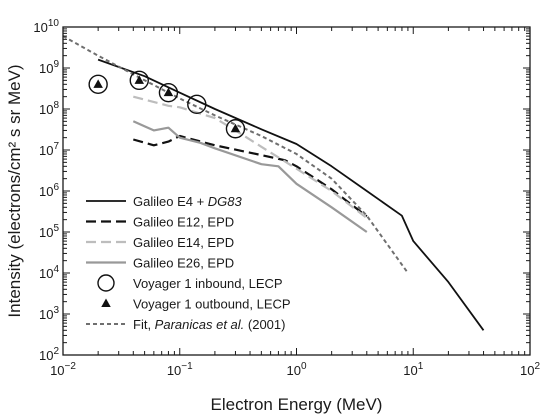  What do you see at coordinates (167, 104) in the screenshot?
I see `marker-layer` at bounding box center [167, 104].